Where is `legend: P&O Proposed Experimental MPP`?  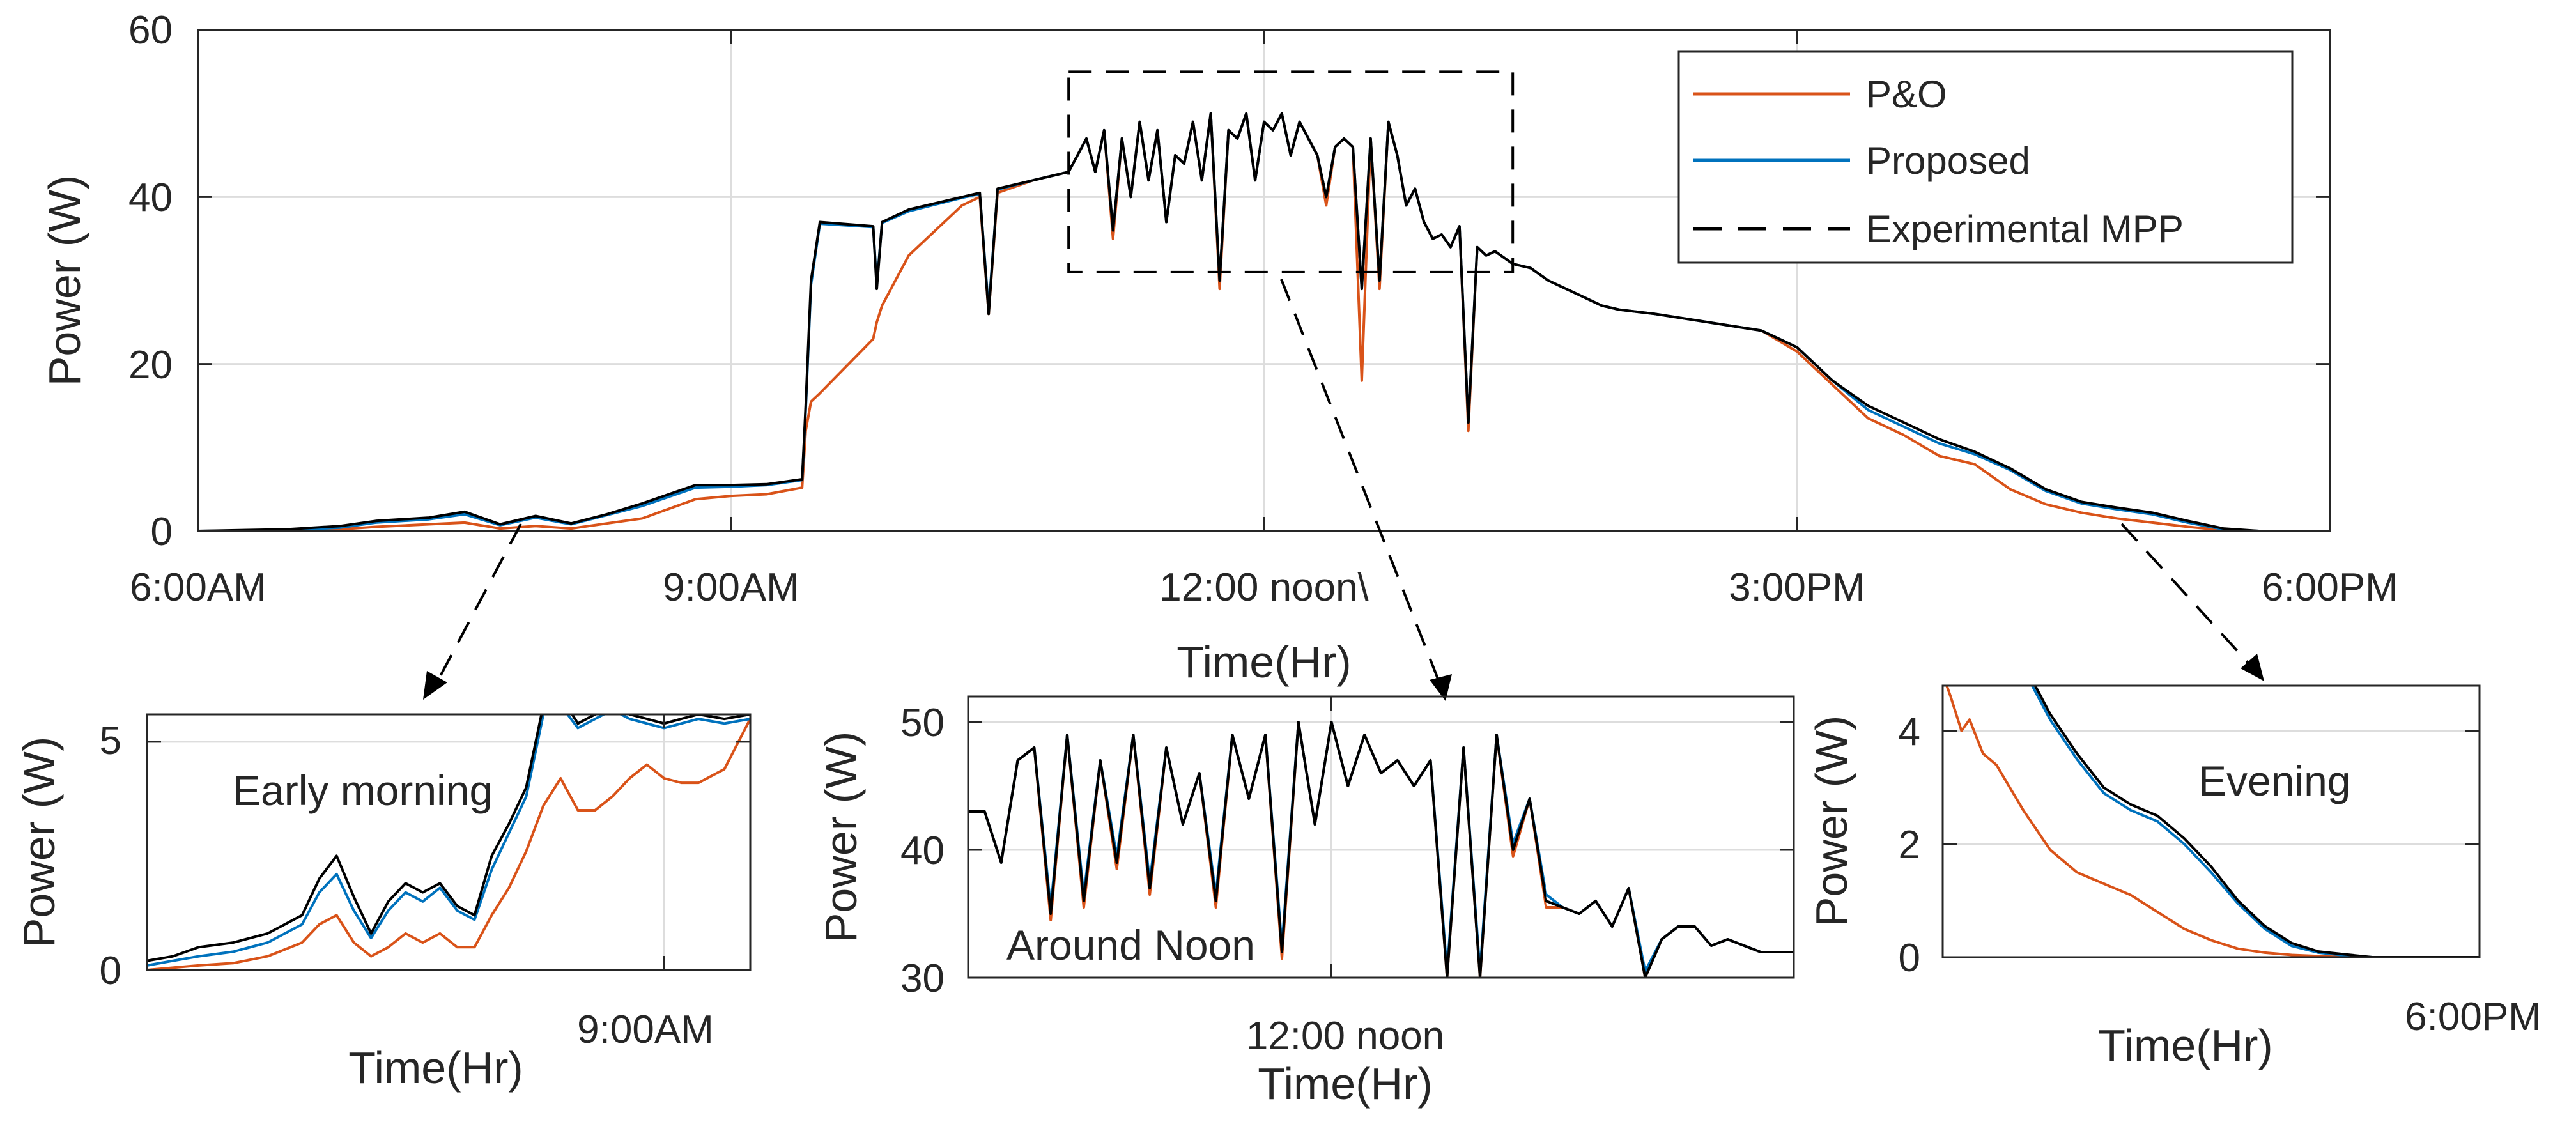 legend: P&O Proposed Experimental MPP is located at coordinates (1985, 157).